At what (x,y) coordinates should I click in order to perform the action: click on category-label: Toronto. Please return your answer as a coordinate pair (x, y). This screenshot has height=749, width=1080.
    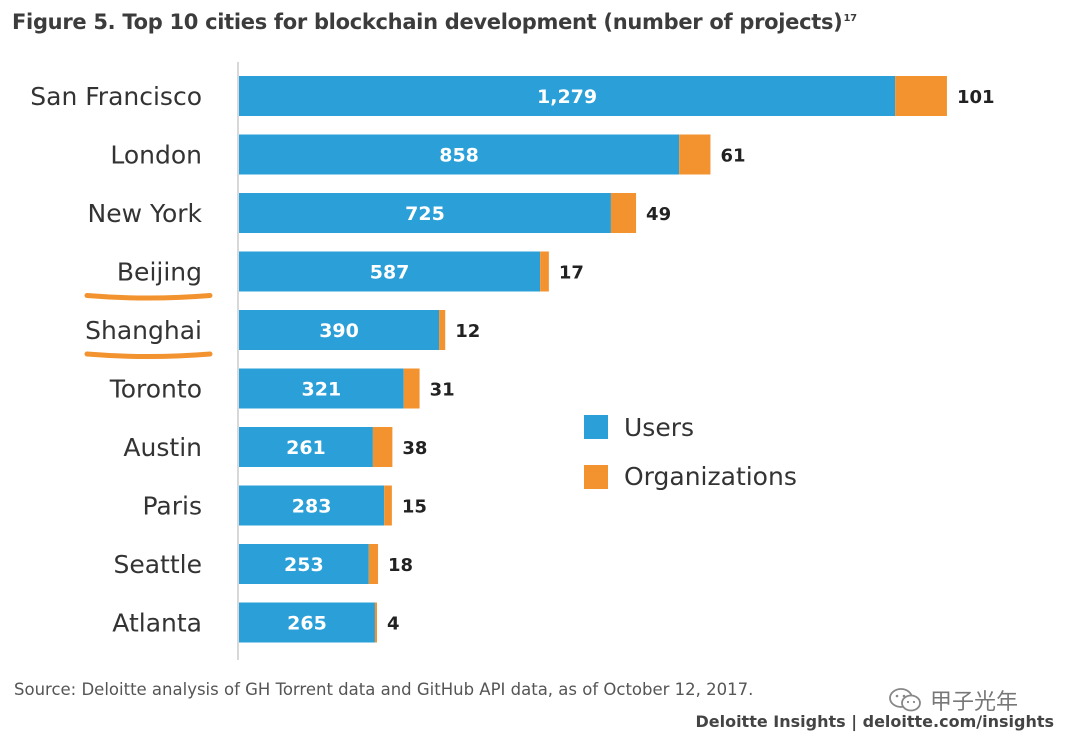
    Looking at the image, I should click on (155, 389).